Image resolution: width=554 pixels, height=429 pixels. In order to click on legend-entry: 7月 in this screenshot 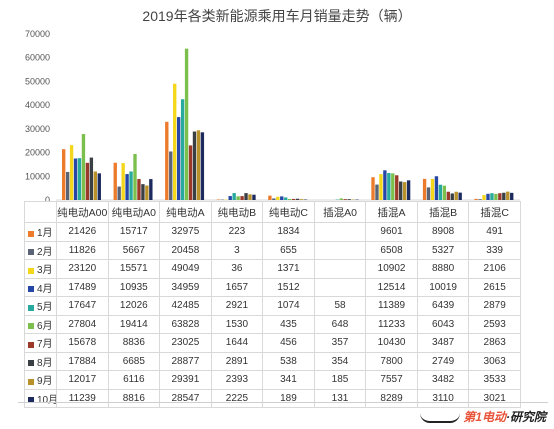, I will do `click(40, 343)`.